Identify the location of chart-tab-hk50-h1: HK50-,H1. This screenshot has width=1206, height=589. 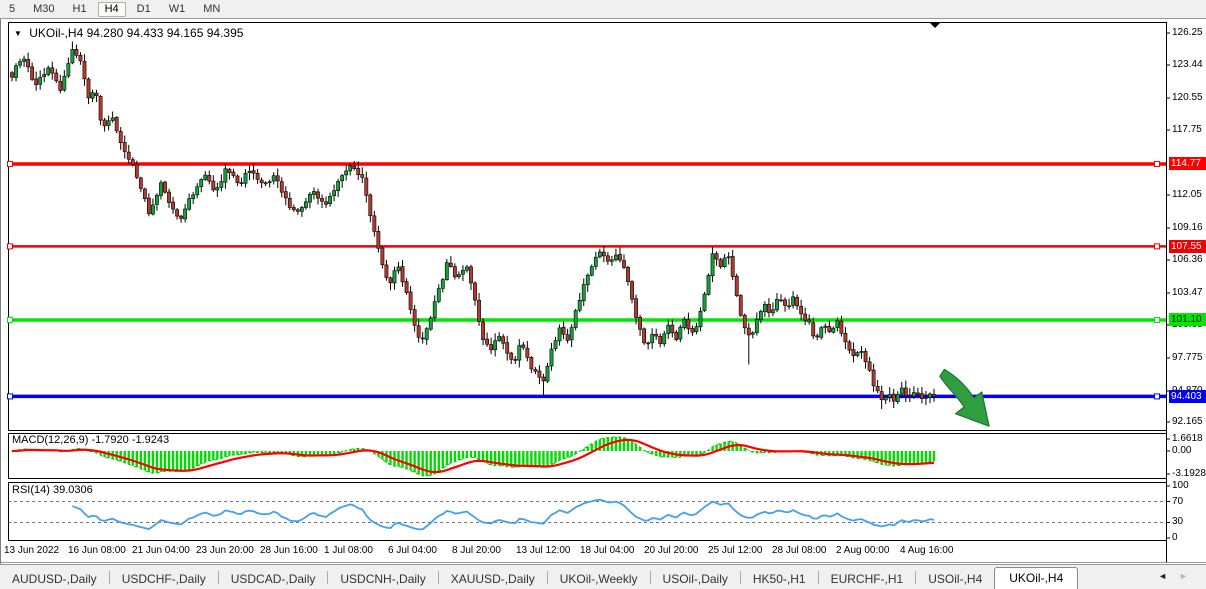
(779, 579).